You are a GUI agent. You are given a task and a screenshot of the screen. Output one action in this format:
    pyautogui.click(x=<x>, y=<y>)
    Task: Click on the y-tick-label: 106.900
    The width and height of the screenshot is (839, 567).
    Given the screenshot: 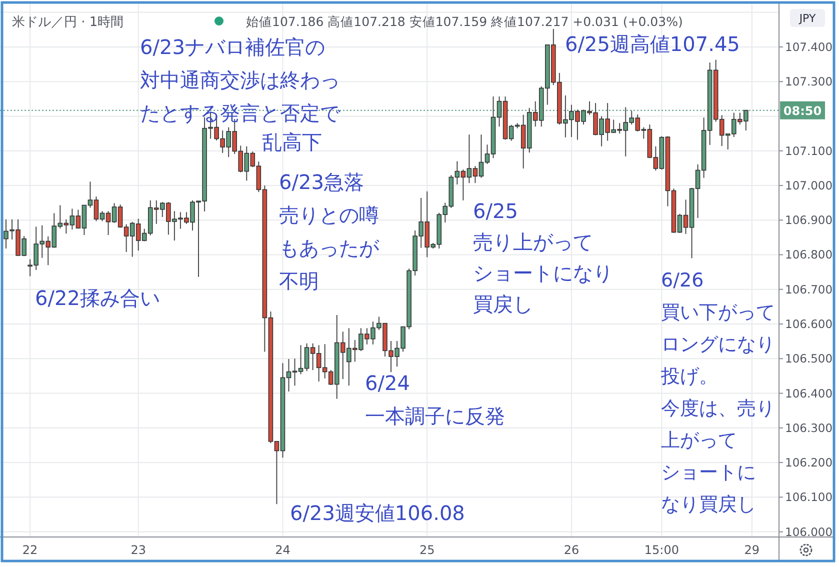 What is the action you would take?
    pyautogui.click(x=809, y=220)
    